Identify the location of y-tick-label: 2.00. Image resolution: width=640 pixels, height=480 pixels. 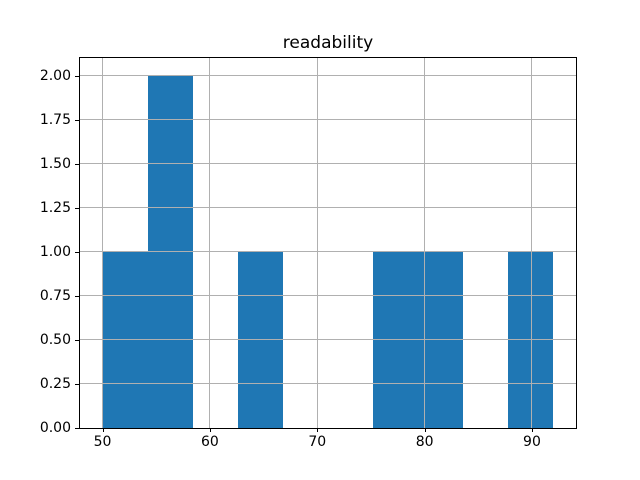
(55, 75).